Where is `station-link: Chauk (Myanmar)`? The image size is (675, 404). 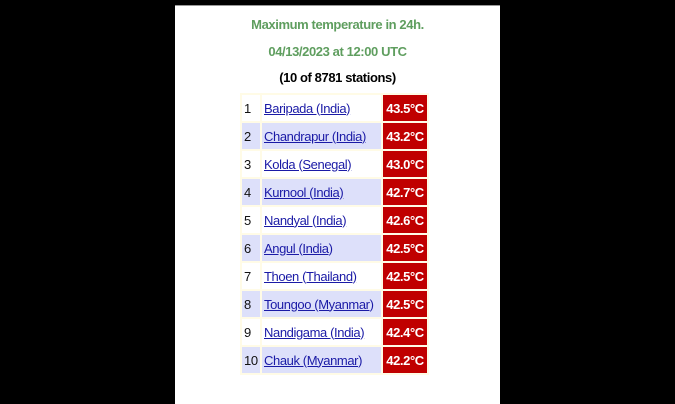
station-link: Chauk (Myanmar) is located at coordinates (313, 360).